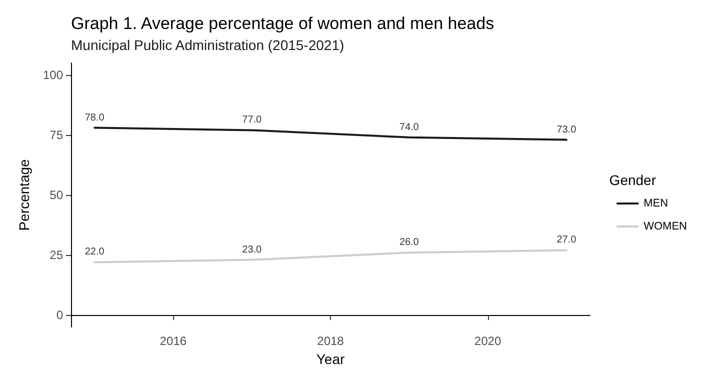 The width and height of the screenshot is (714, 382). I want to click on legend-label: WOMEN, so click(666, 226).